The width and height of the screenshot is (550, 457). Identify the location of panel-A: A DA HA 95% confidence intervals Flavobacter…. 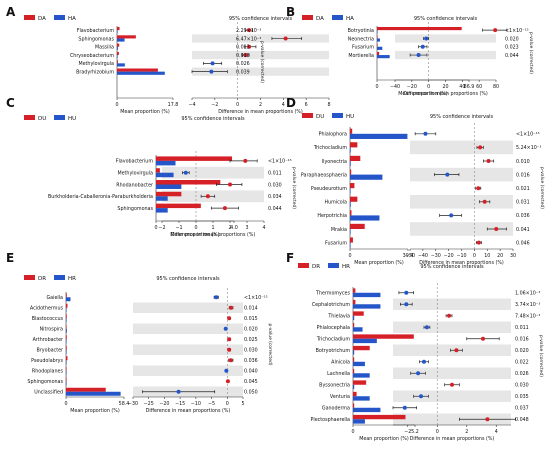
(168, 60).